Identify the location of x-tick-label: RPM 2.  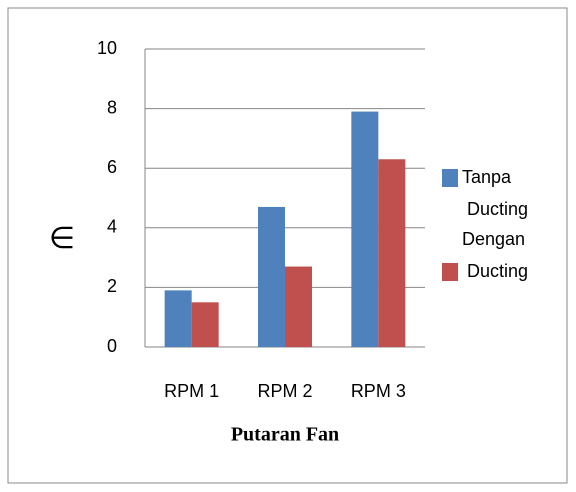
(284, 391).